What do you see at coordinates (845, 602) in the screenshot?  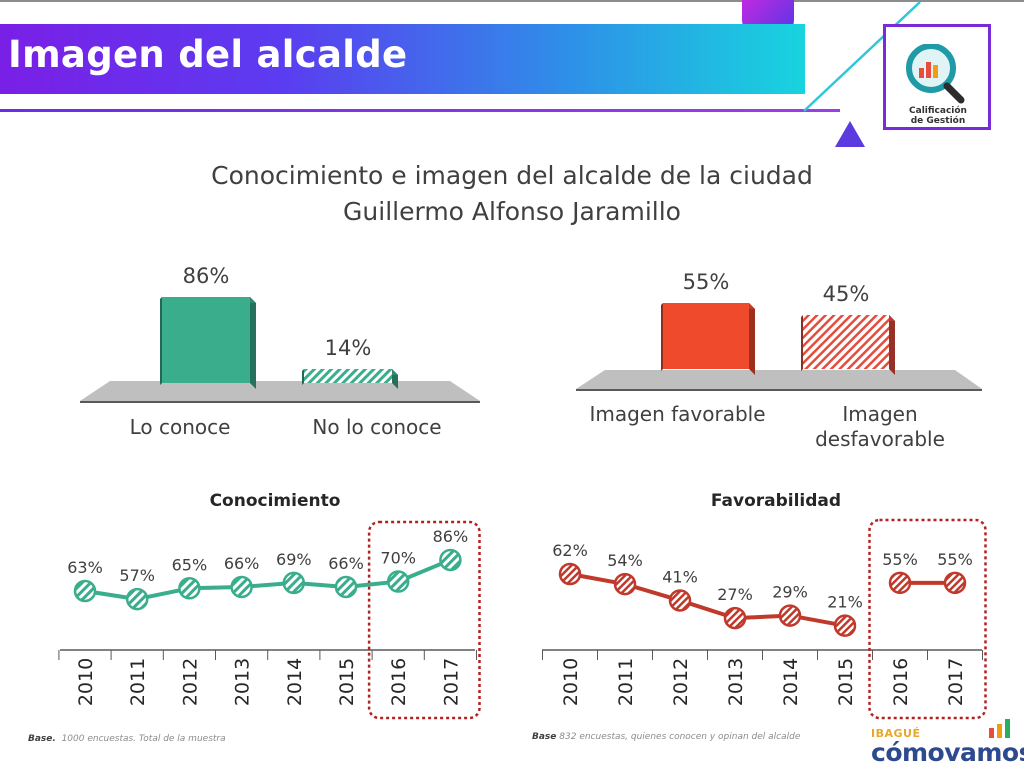 I see `line-value-label: 21%` at bounding box center [845, 602].